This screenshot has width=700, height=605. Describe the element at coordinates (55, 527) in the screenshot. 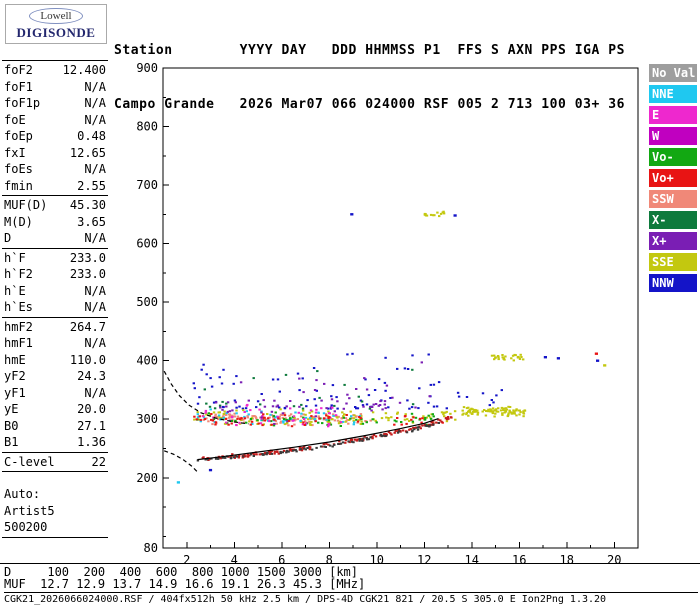

I see `auto-line-2: 500200` at that location.